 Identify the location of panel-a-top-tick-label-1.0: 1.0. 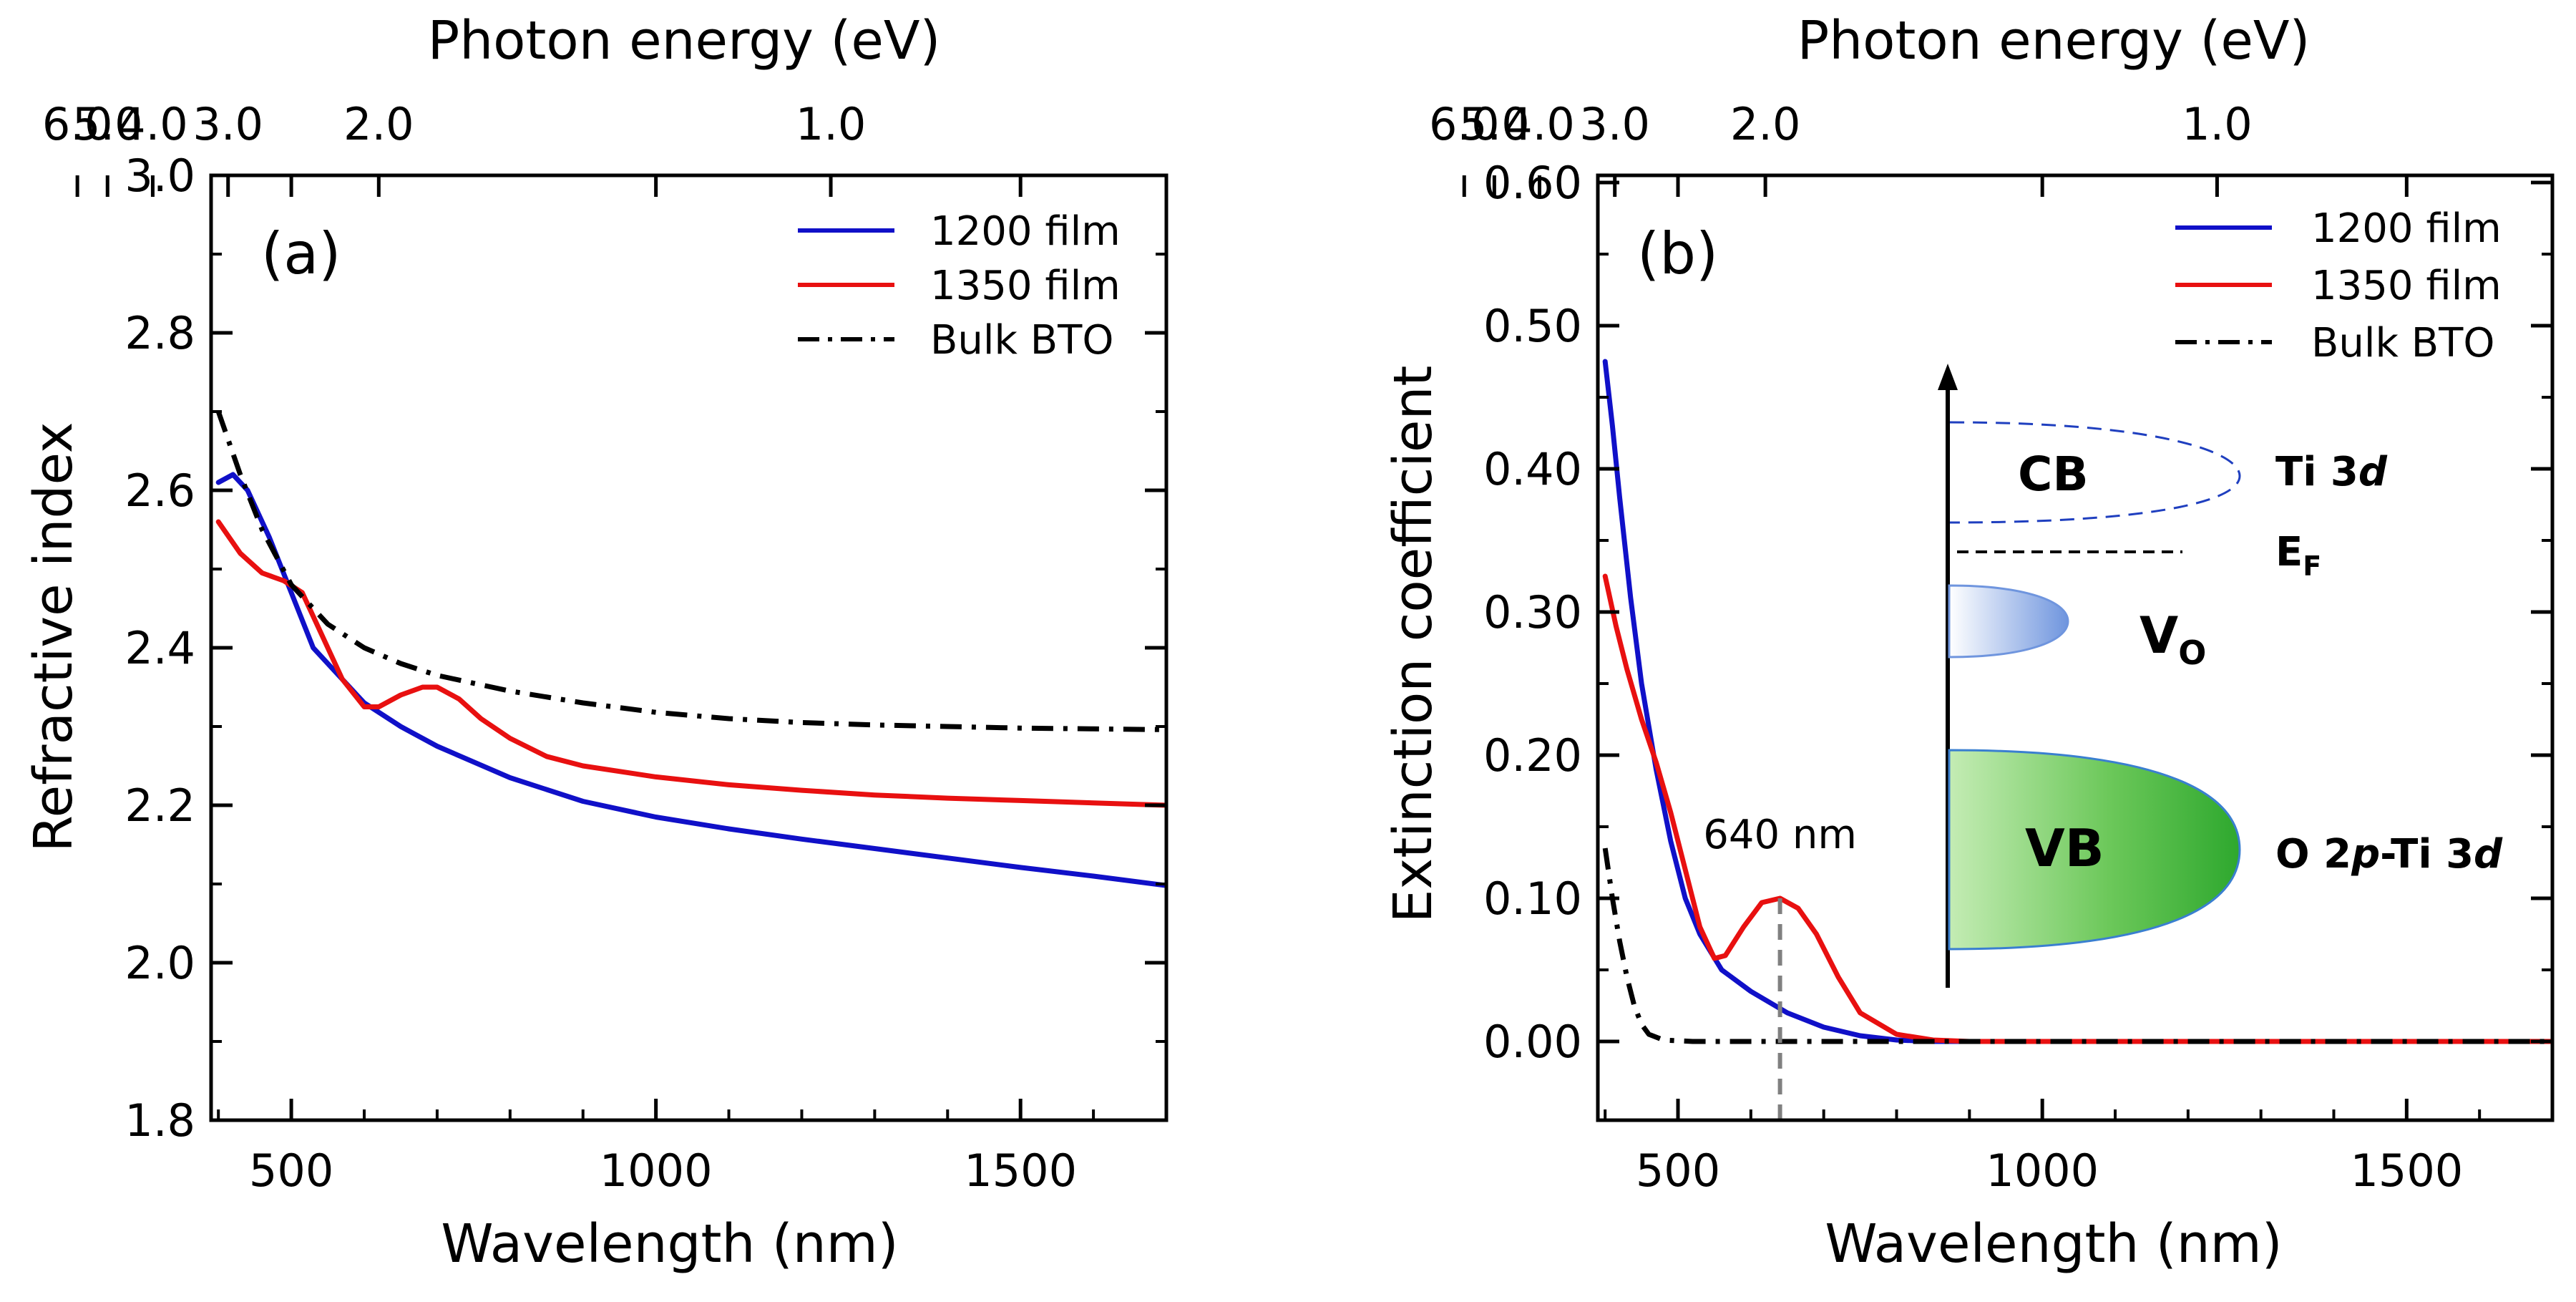
(831, 124).